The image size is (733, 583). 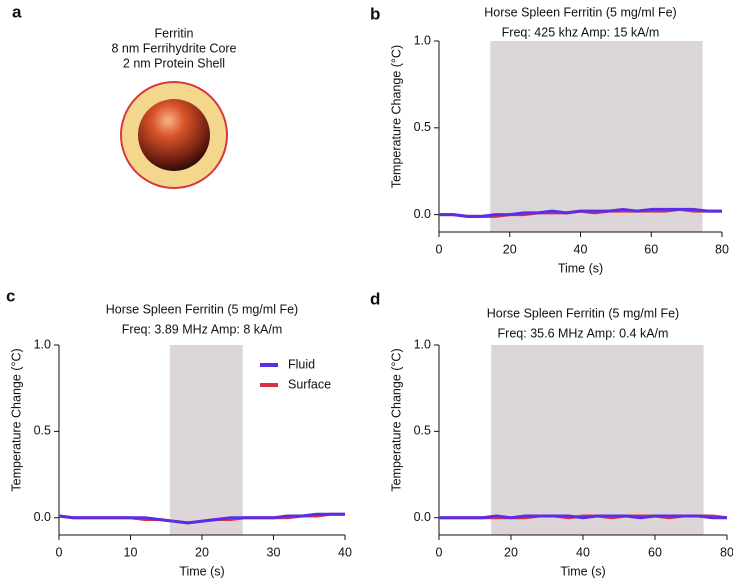 What do you see at coordinates (309, 384) in the screenshot?
I see `legend-label: Surface` at bounding box center [309, 384].